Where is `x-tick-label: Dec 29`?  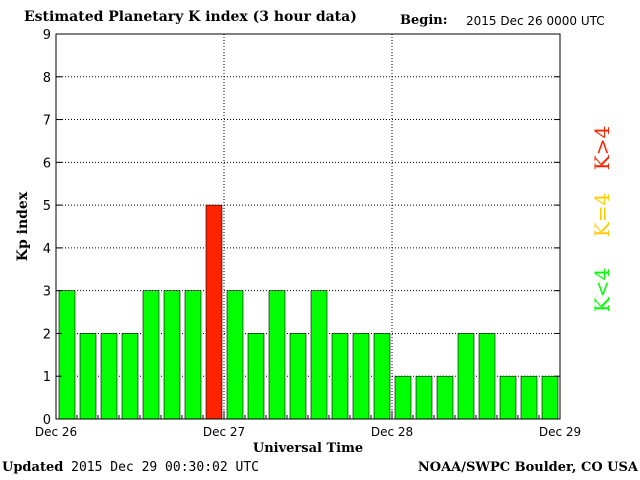
x-tick-label: Dec 29 is located at coordinates (560, 432).